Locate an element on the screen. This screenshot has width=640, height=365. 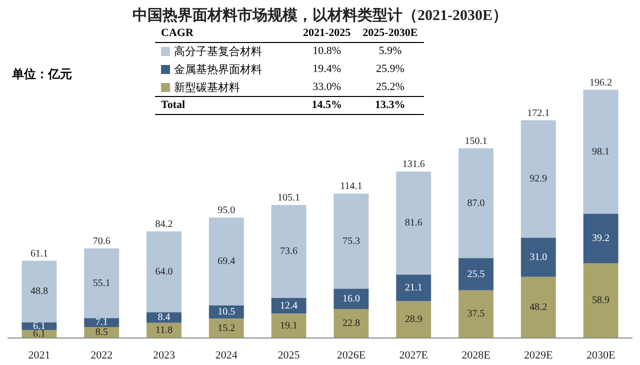
annotation: 14.5% is located at coordinates (326, 105).